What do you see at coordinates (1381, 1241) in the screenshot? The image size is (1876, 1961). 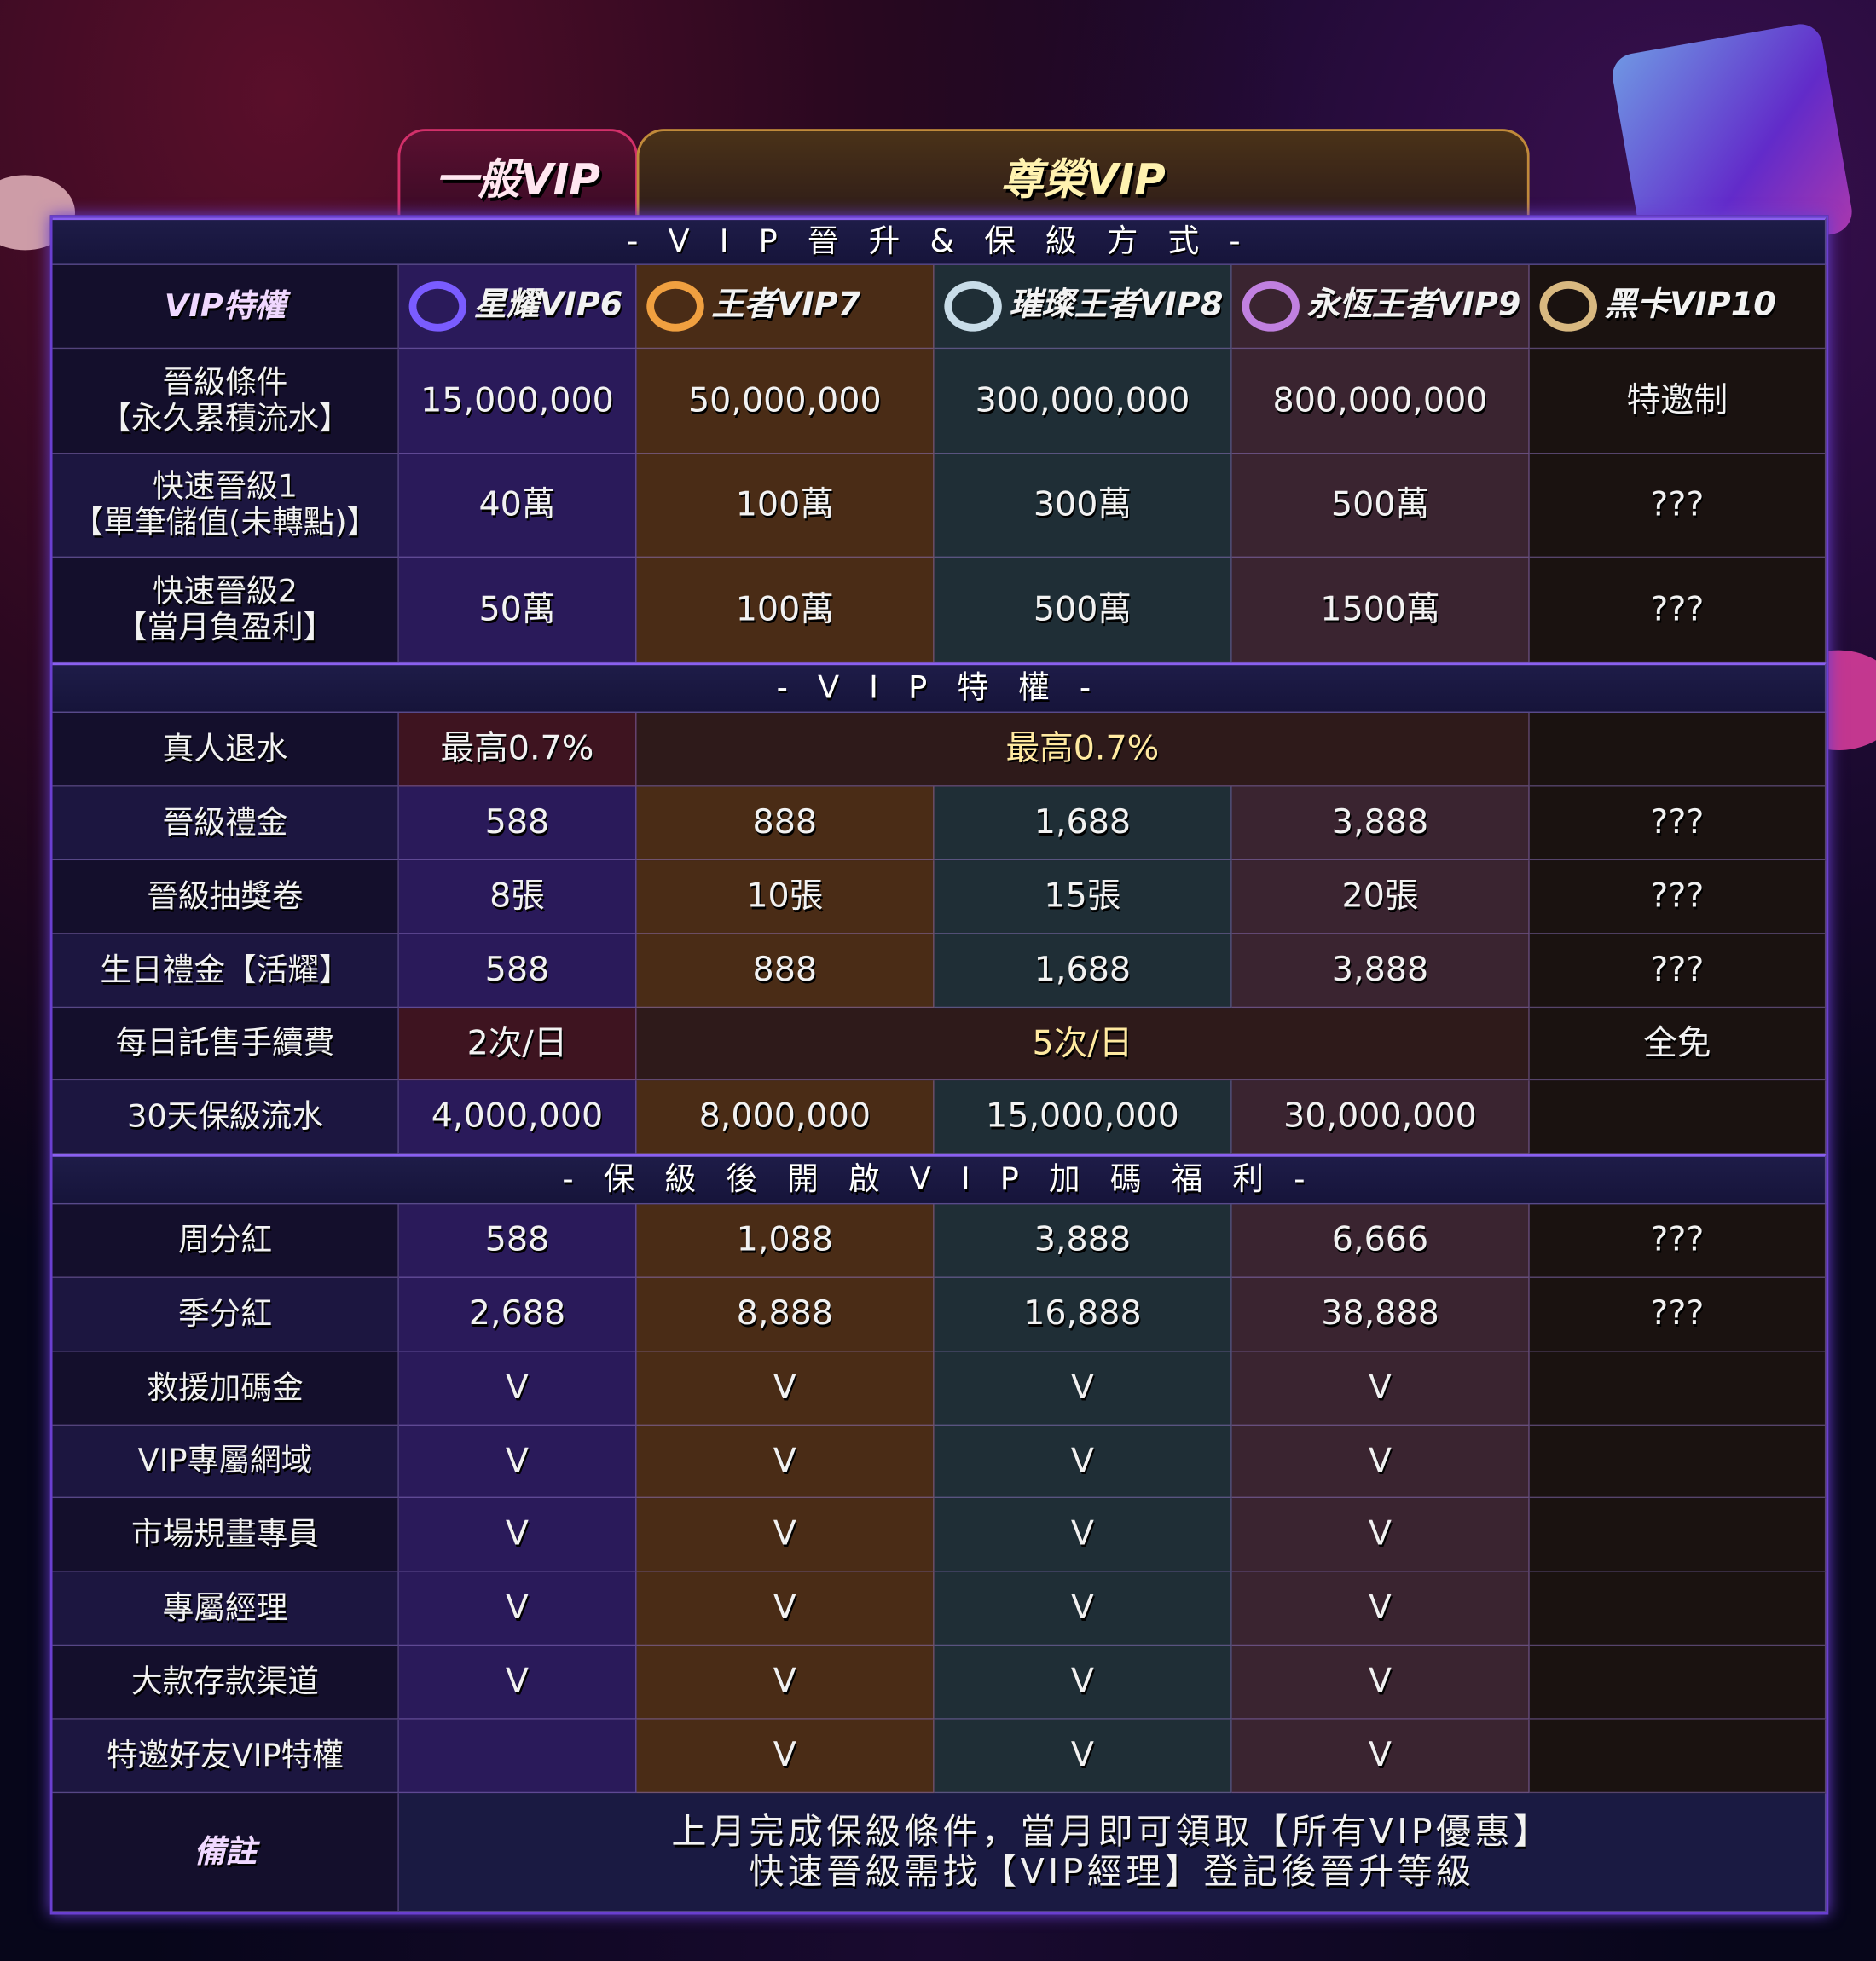 I see `table-cell: 6,666` at bounding box center [1381, 1241].